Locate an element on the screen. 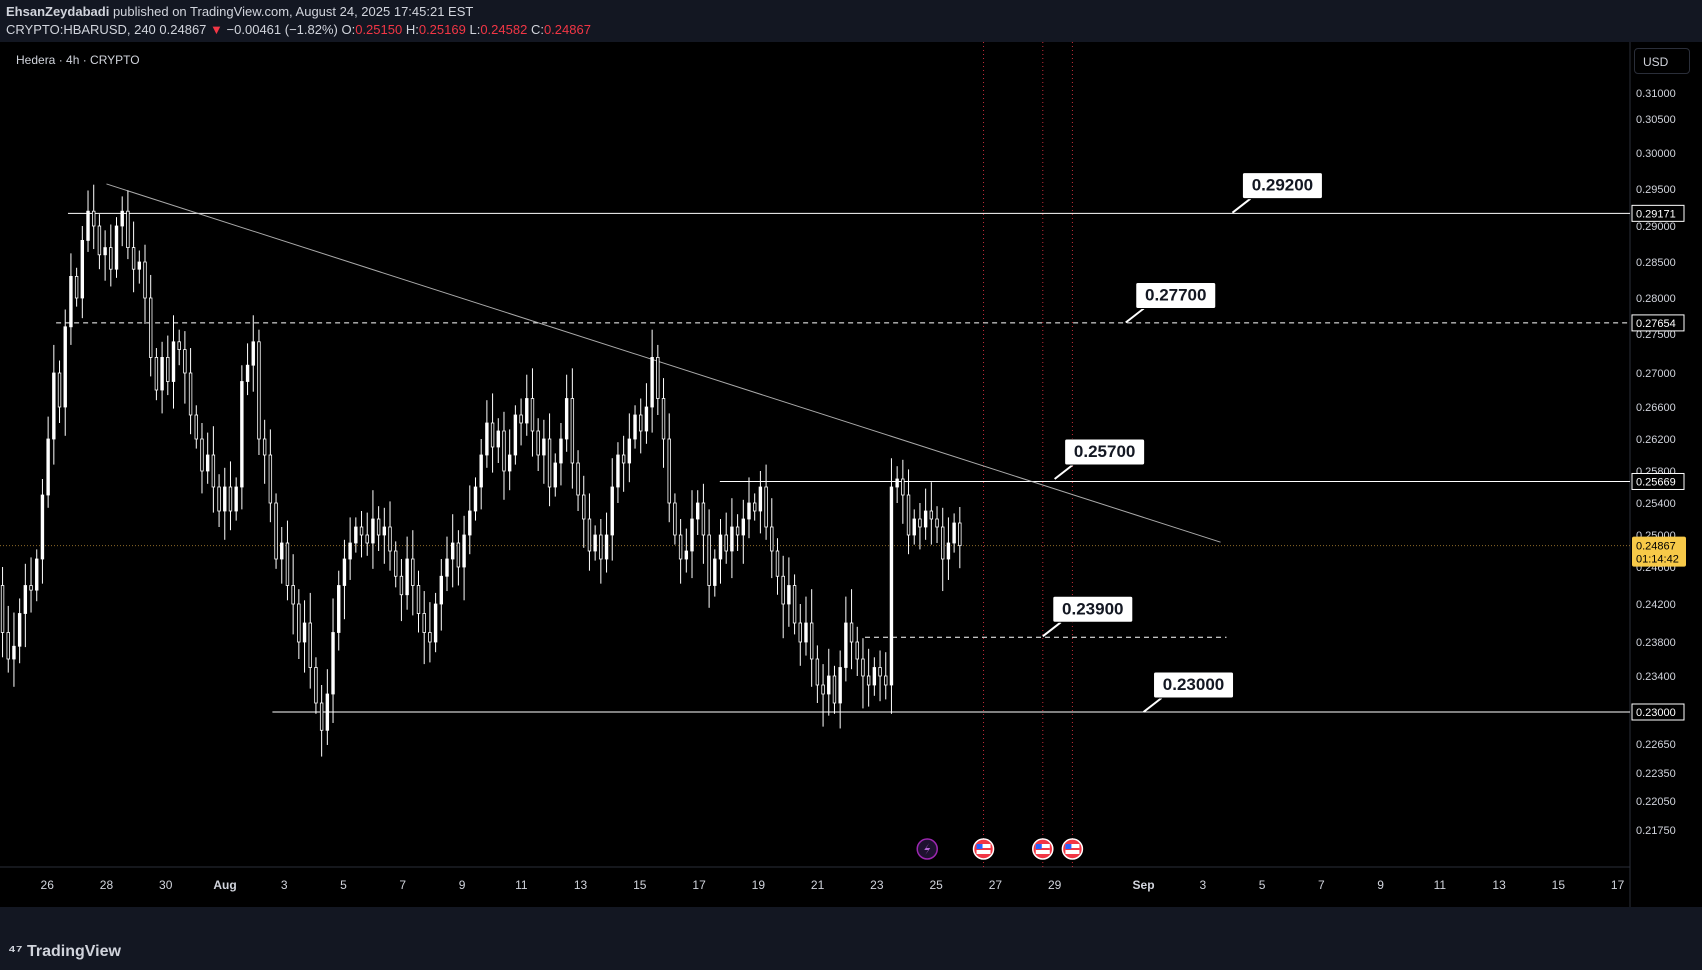 The height and width of the screenshot is (970, 1702). countdown-text: 01:14:42 is located at coordinates (1657, 560).